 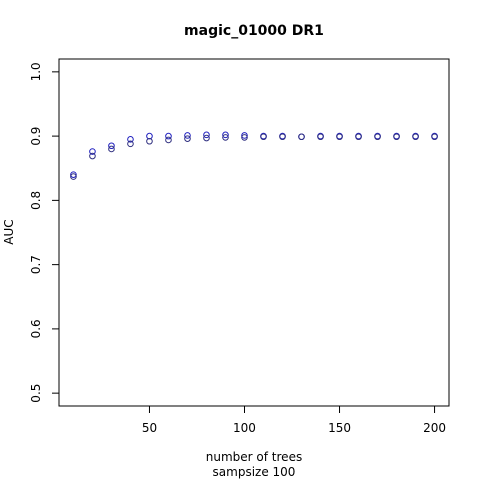 I want to click on chart-title: magic_01000 DR1, so click(x=254, y=31).